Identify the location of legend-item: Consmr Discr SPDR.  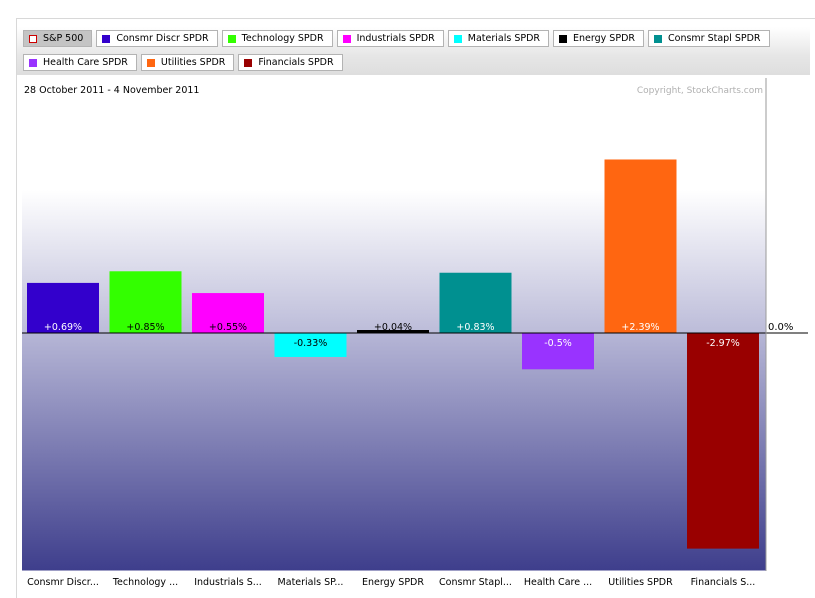
(157, 38).